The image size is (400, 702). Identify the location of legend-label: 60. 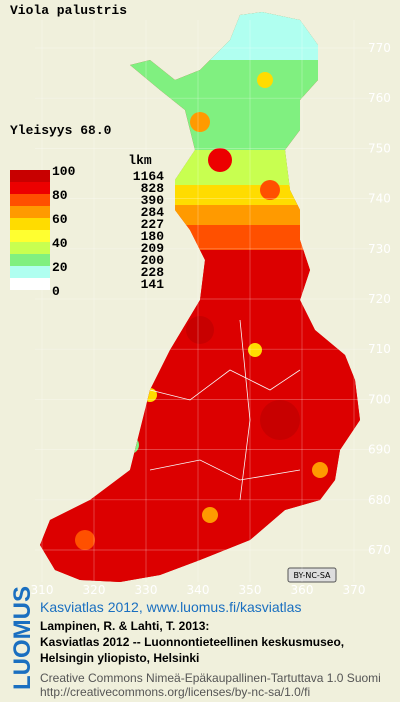
(60, 219).